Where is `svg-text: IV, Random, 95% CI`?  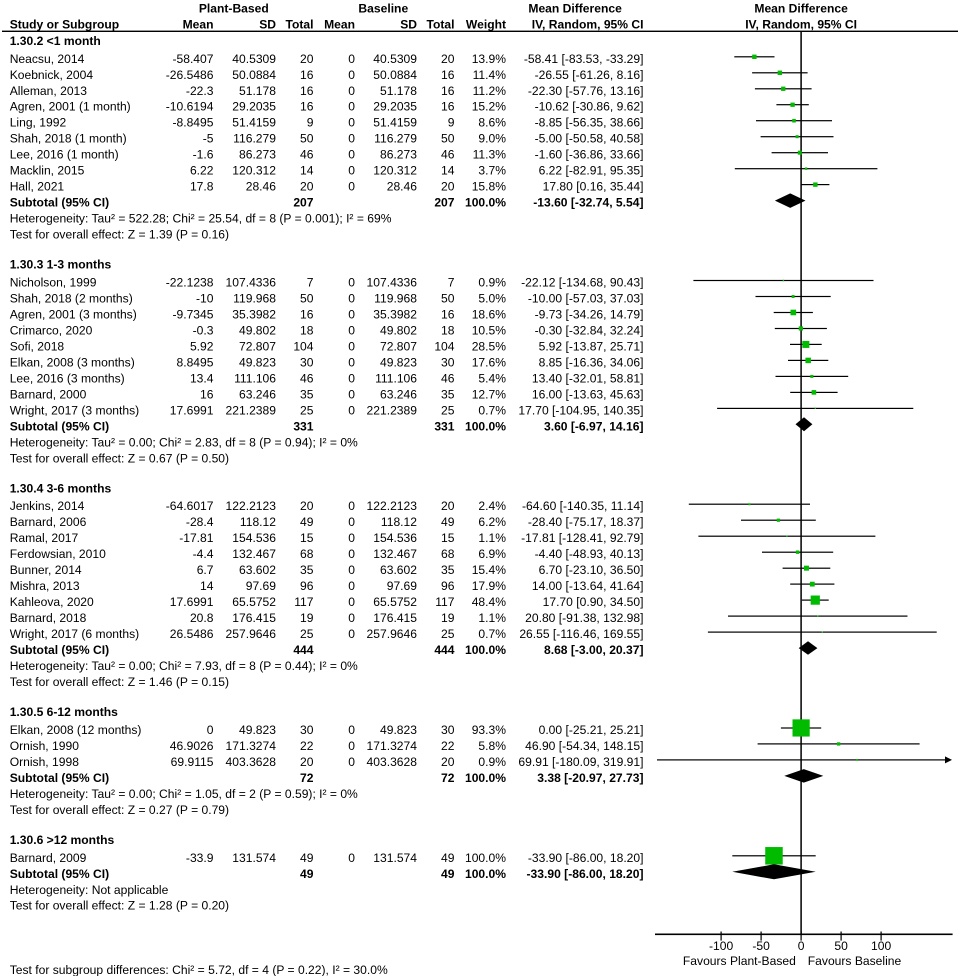 svg-text: IV, Random, 95% CI is located at coordinates (801, 25).